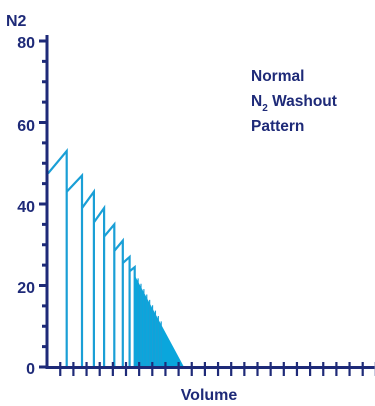 The height and width of the screenshot is (406, 375). I want to click on y-tick-label-60: 60, so click(26, 126).